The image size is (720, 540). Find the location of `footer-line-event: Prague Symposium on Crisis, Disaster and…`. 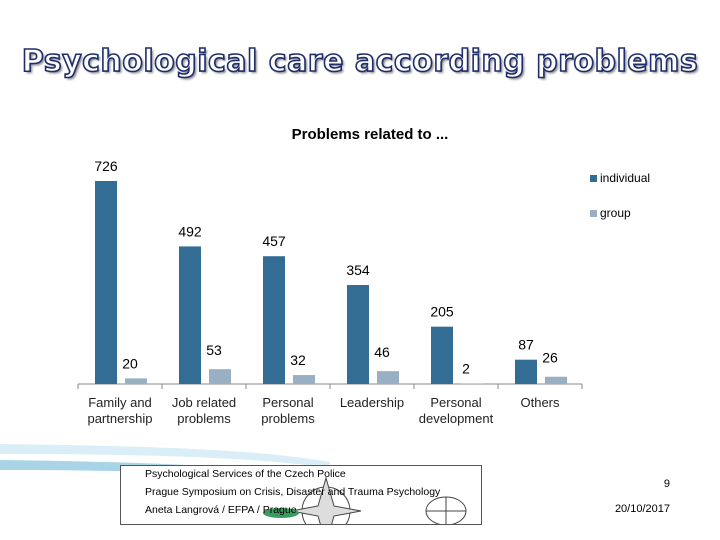

footer-line-event: Prague Symposium on Crisis, Disaster and… is located at coordinates (293, 492).